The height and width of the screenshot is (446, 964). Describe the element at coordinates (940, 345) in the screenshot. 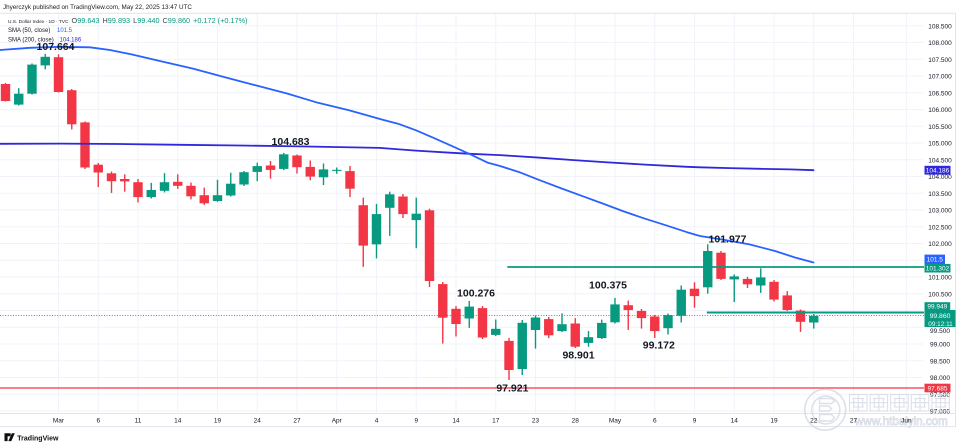

I see `svg-text: 99.000` at that location.